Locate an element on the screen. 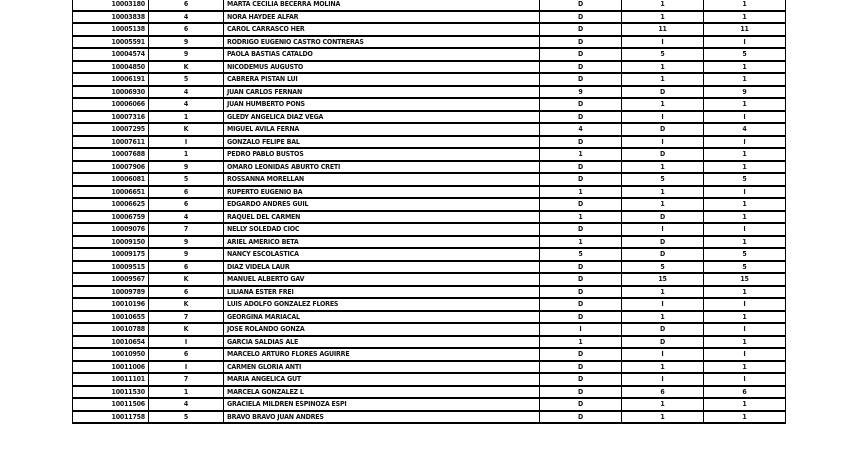  name-cell: GRACIELA MILDREN ESPINOZA ESPI is located at coordinates (381, 404).